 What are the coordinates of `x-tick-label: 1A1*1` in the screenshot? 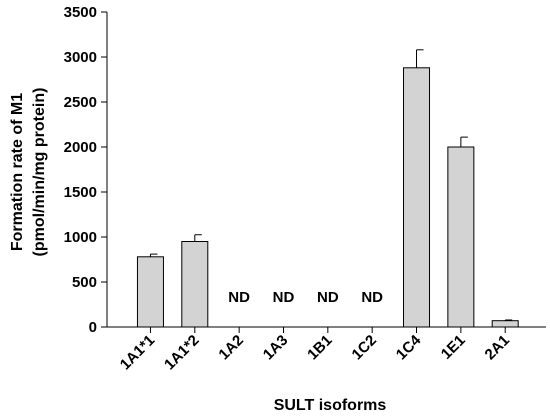 It's located at (138, 353).